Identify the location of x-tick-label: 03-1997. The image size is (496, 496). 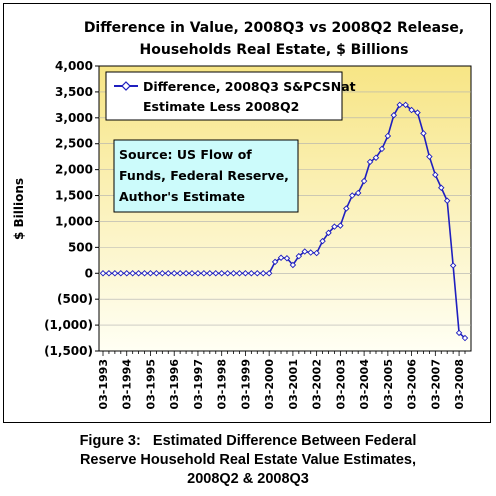
(198, 384).